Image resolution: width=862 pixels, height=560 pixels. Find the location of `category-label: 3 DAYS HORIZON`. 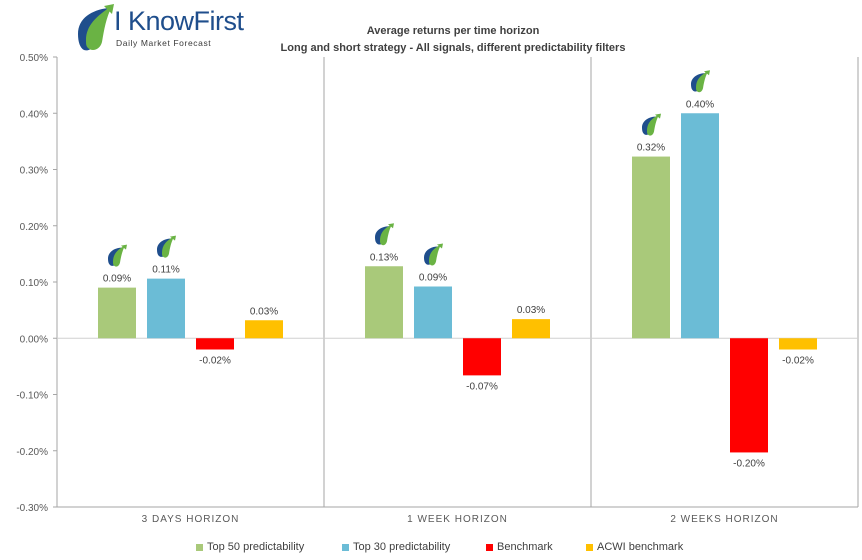

category-label: 3 DAYS HORIZON is located at coordinates (191, 519).